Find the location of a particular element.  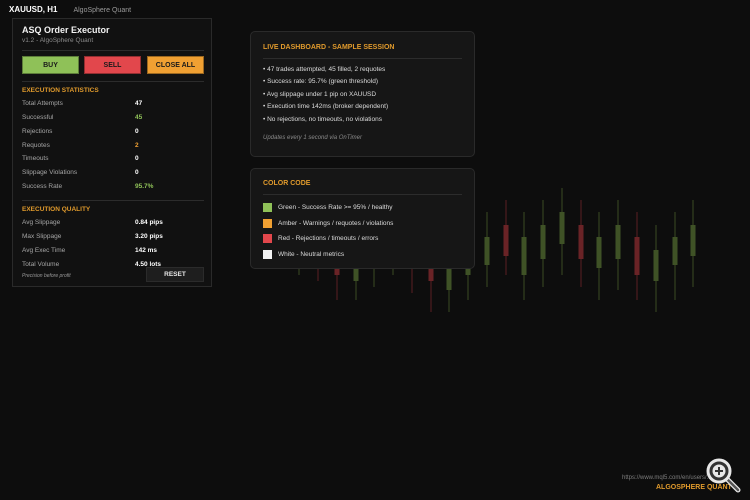

stat-label: Slippage Violations is located at coordinates (50, 172).